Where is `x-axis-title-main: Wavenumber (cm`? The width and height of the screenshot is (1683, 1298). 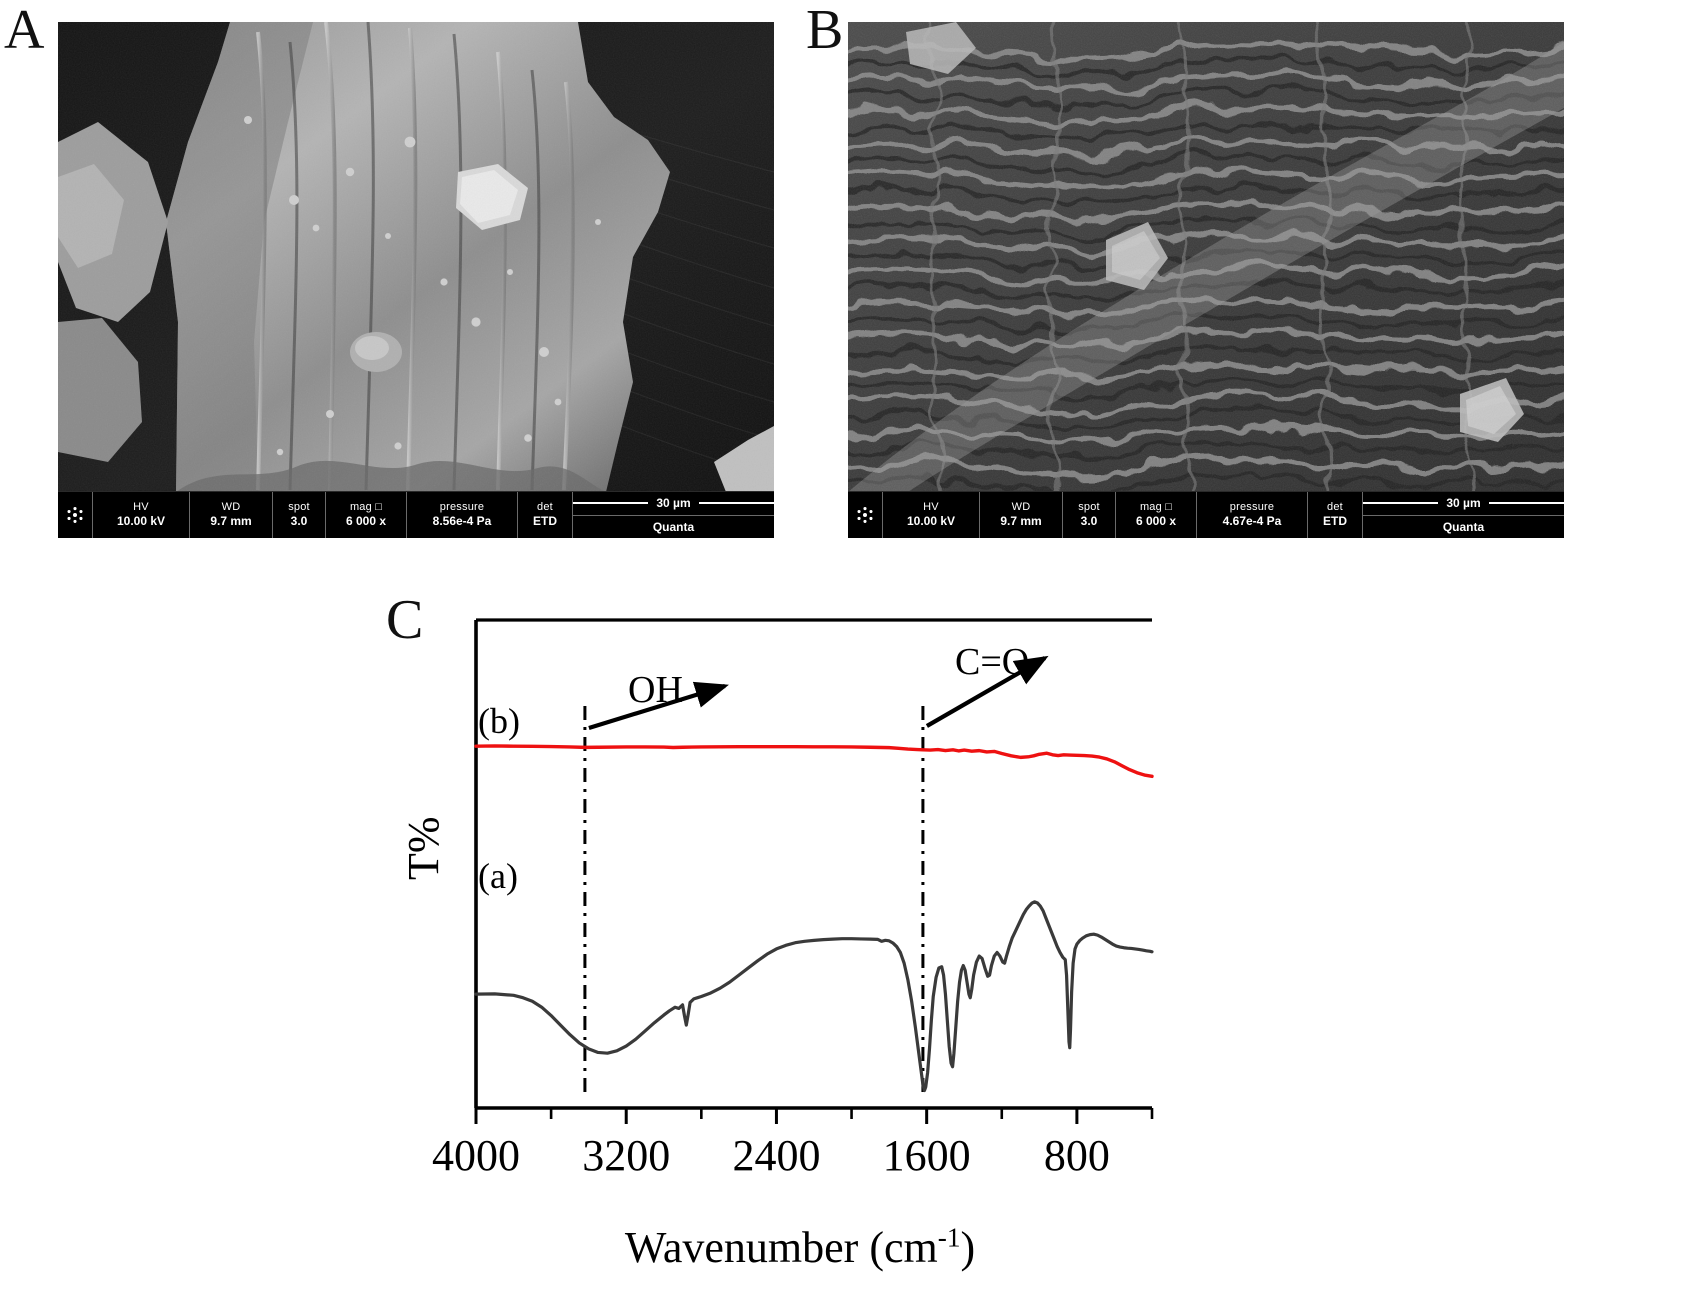
x-axis-title-main: Wavenumber (cm is located at coordinates (781, 1247).